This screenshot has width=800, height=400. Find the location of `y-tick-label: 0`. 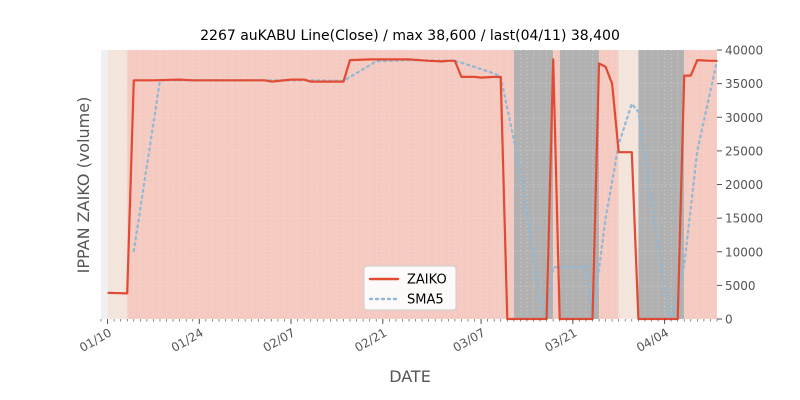

y-tick-label: 0 is located at coordinates (729, 320).